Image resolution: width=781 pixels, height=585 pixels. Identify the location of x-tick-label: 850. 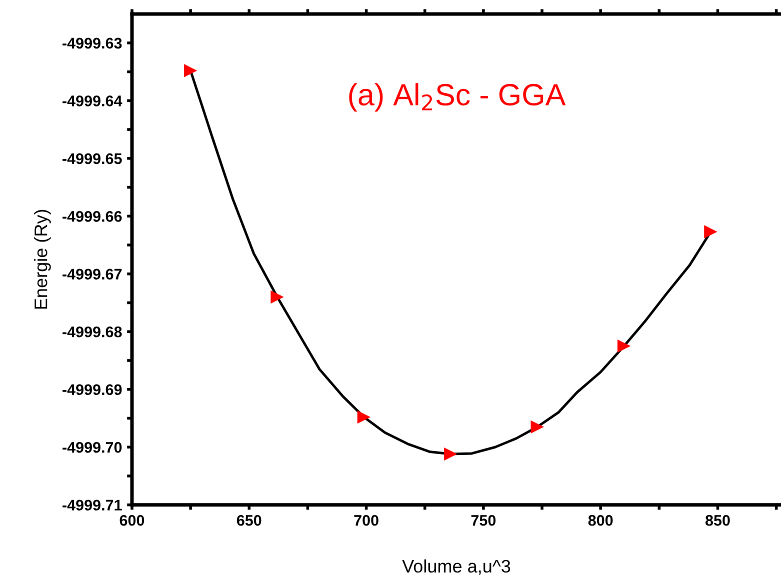
(717, 520).